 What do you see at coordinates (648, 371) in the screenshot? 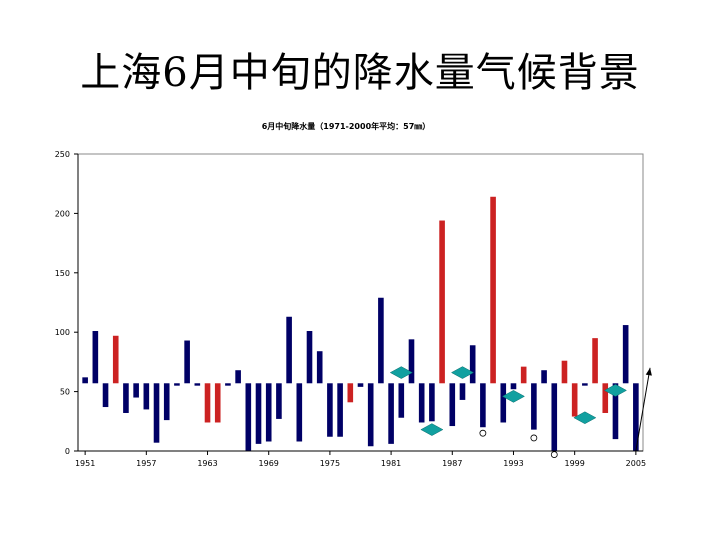
I see `trend-arrow-head` at bounding box center [648, 371].